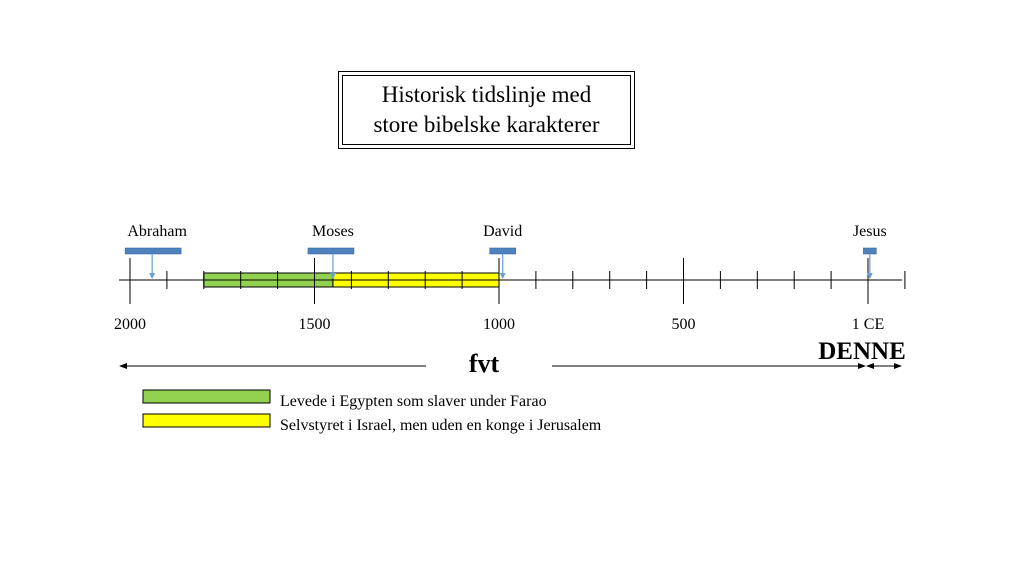 Image resolution: width=1024 pixels, height=582 pixels. What do you see at coordinates (206, 396) in the screenshot?
I see `legend-swatch-egypt` at bounding box center [206, 396].